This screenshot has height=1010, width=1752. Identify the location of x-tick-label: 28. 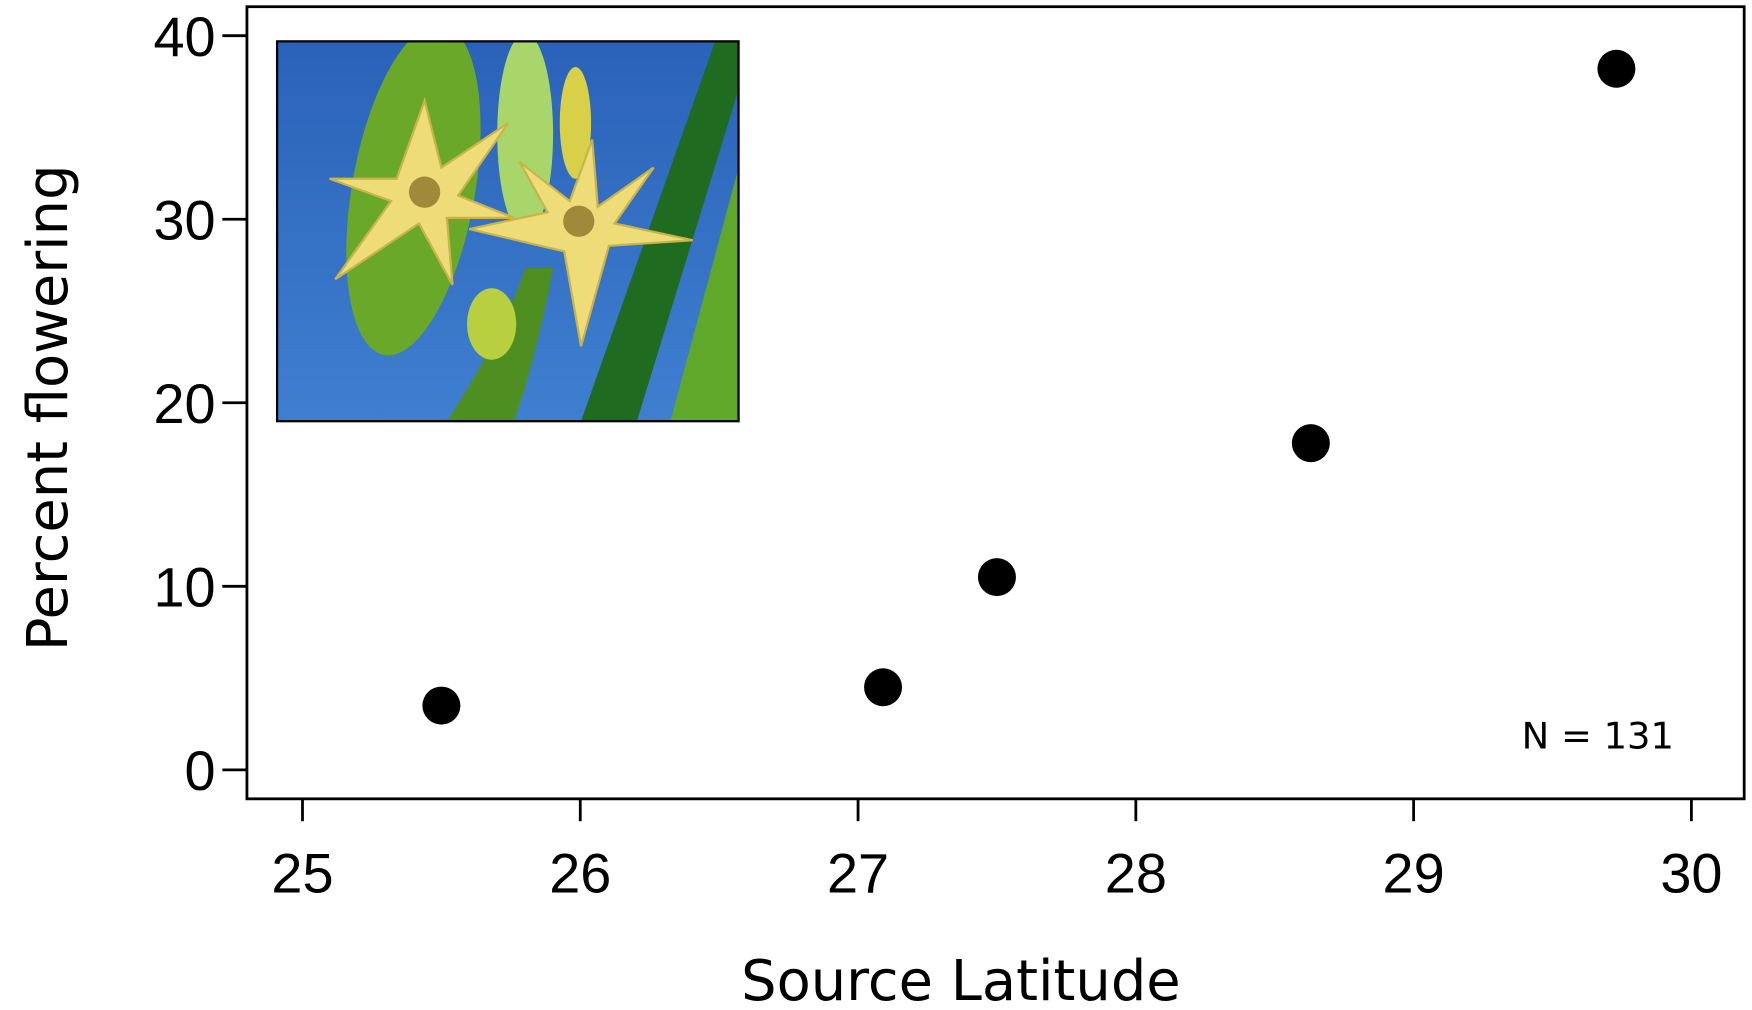
(1136, 873).